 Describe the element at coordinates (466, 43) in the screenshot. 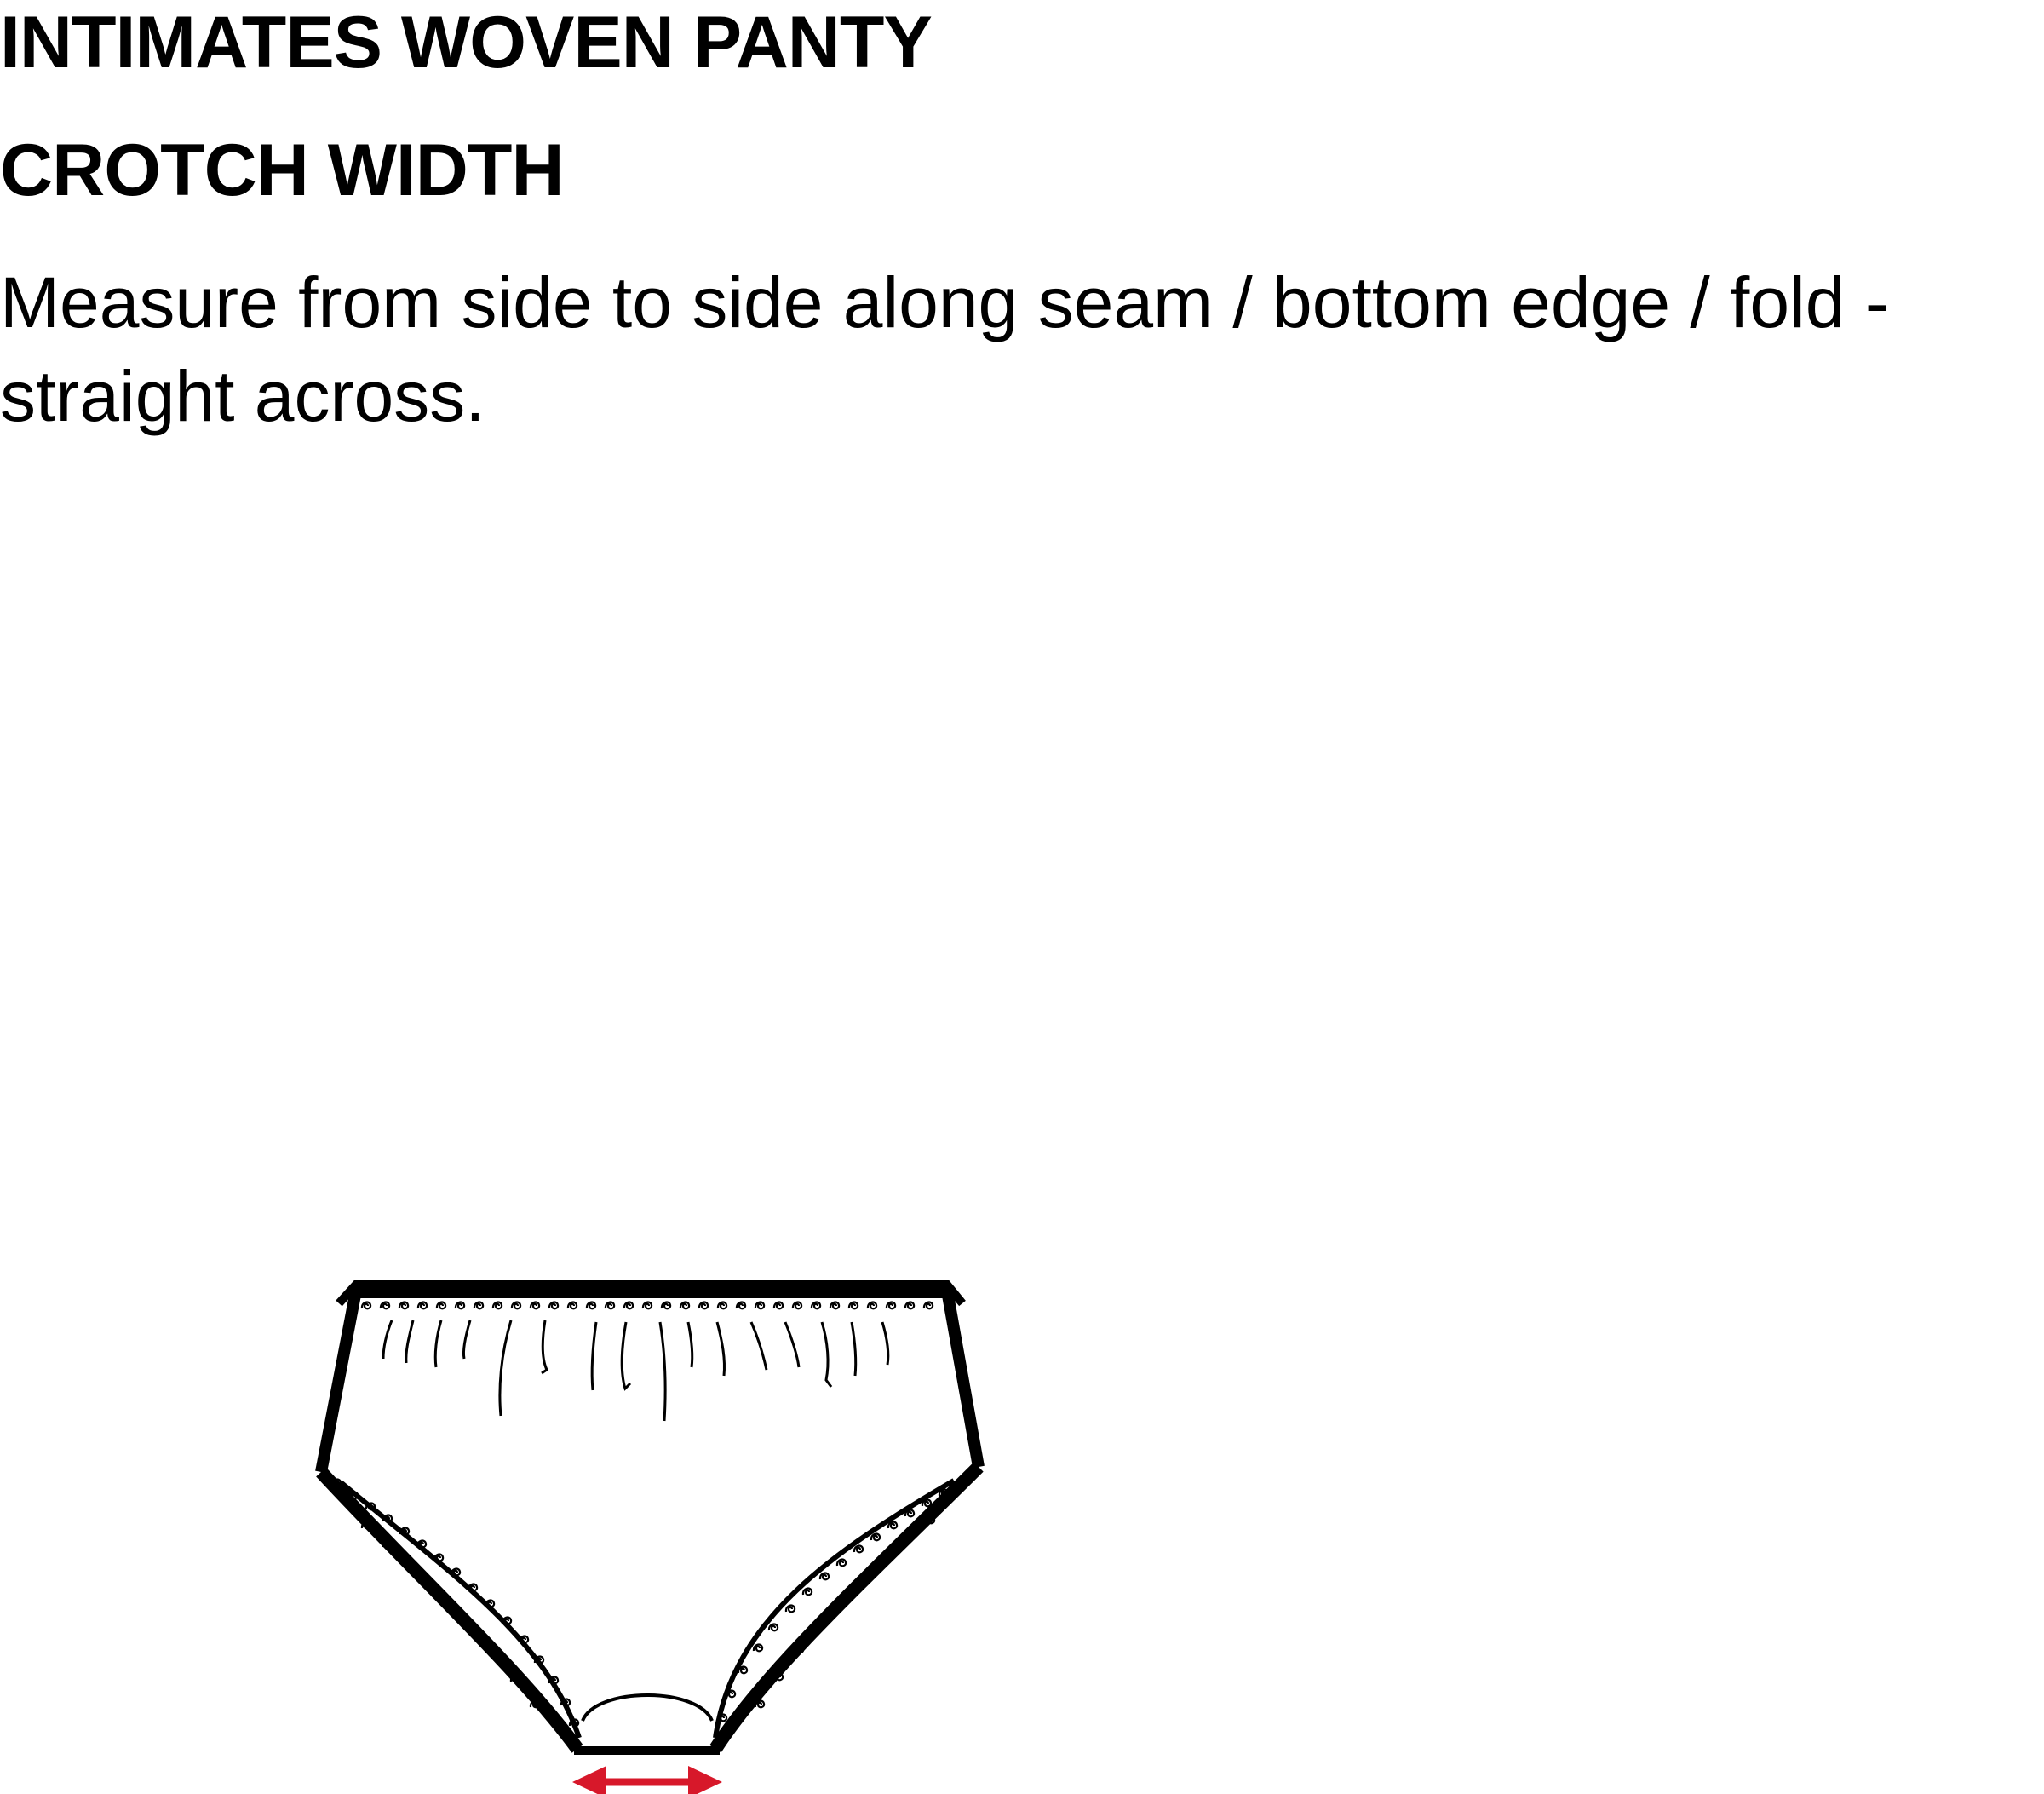

I see `page-title: INTIMATES WOVEN PANTY` at that location.